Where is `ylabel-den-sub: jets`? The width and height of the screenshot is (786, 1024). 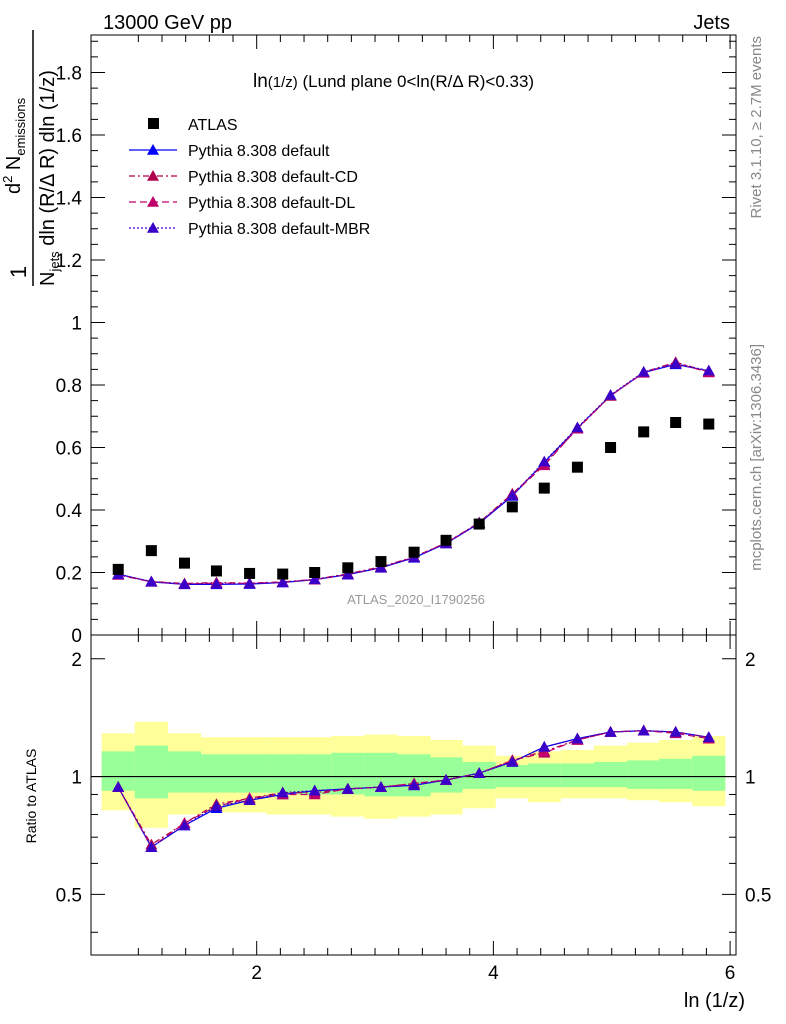
ylabel-den-sub: jets is located at coordinates (54, 262).